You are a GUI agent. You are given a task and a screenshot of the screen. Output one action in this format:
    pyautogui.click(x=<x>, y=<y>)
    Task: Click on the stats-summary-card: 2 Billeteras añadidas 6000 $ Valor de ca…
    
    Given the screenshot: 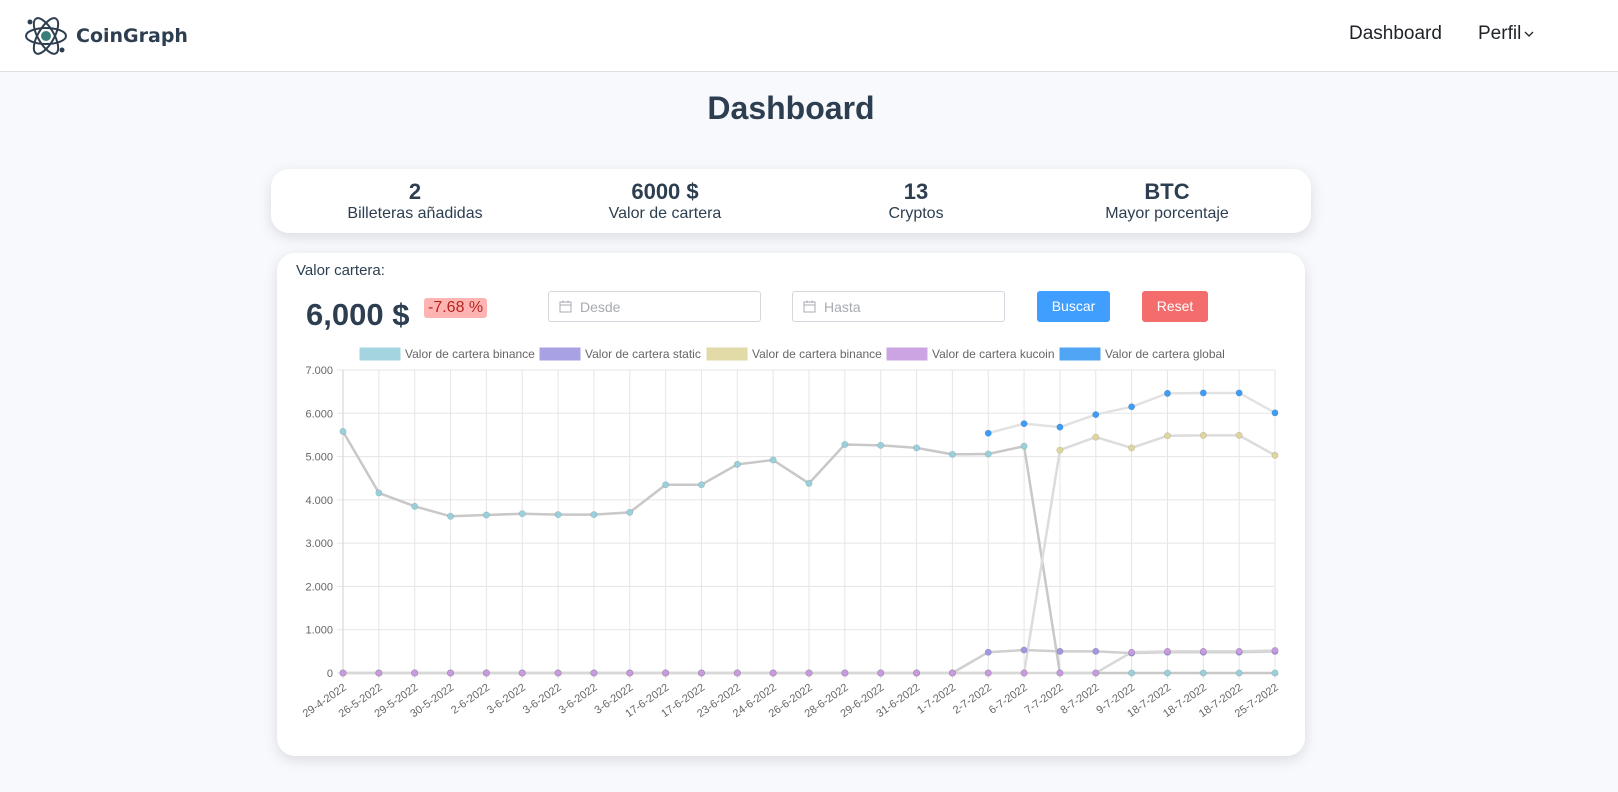 What is the action you would take?
    pyautogui.click(x=791, y=201)
    